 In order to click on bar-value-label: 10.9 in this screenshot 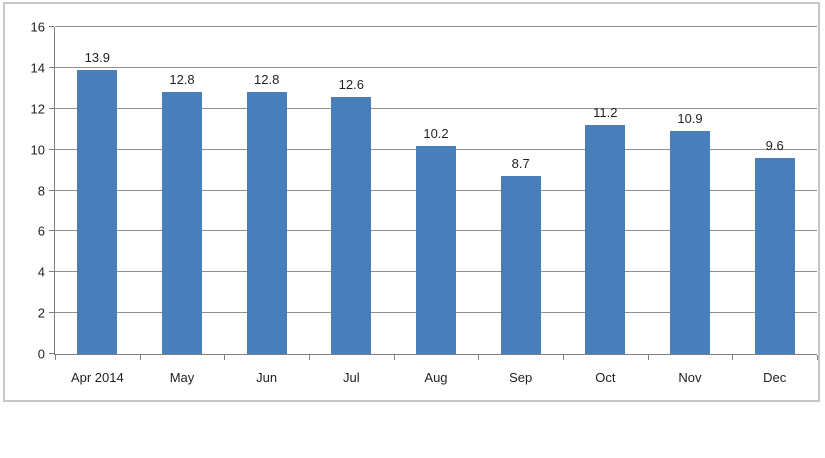, I will do `click(690, 119)`.